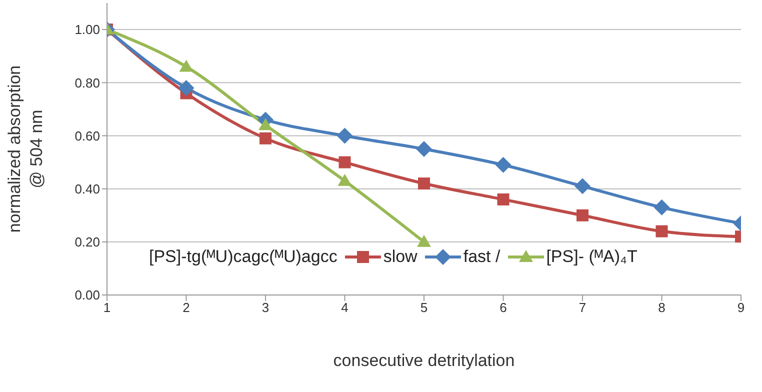 The image size is (762, 392). What do you see at coordinates (107, 308) in the screenshot?
I see `x-tick-label: 1` at bounding box center [107, 308].